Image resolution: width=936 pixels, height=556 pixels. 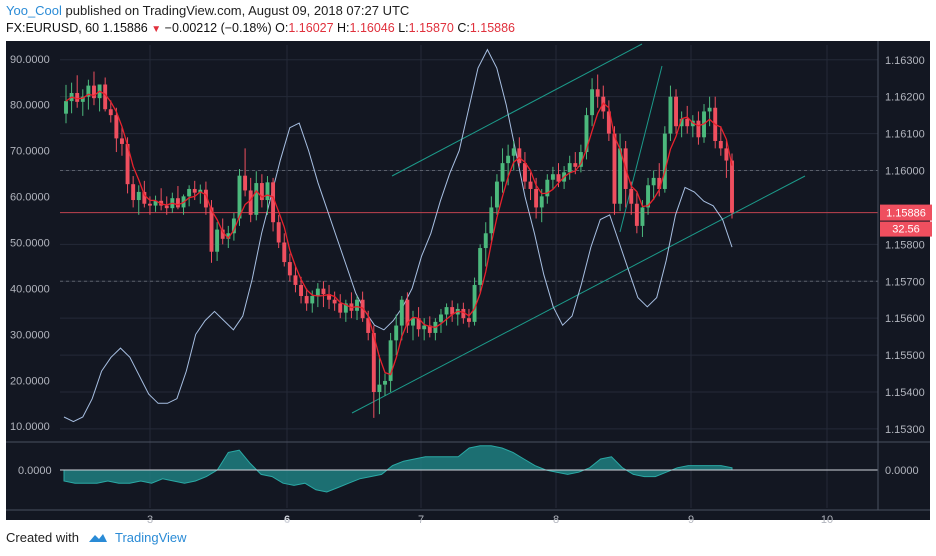 What do you see at coordinates (905, 430) in the screenshot?
I see `right-tick-label: 1.15300` at bounding box center [905, 430].